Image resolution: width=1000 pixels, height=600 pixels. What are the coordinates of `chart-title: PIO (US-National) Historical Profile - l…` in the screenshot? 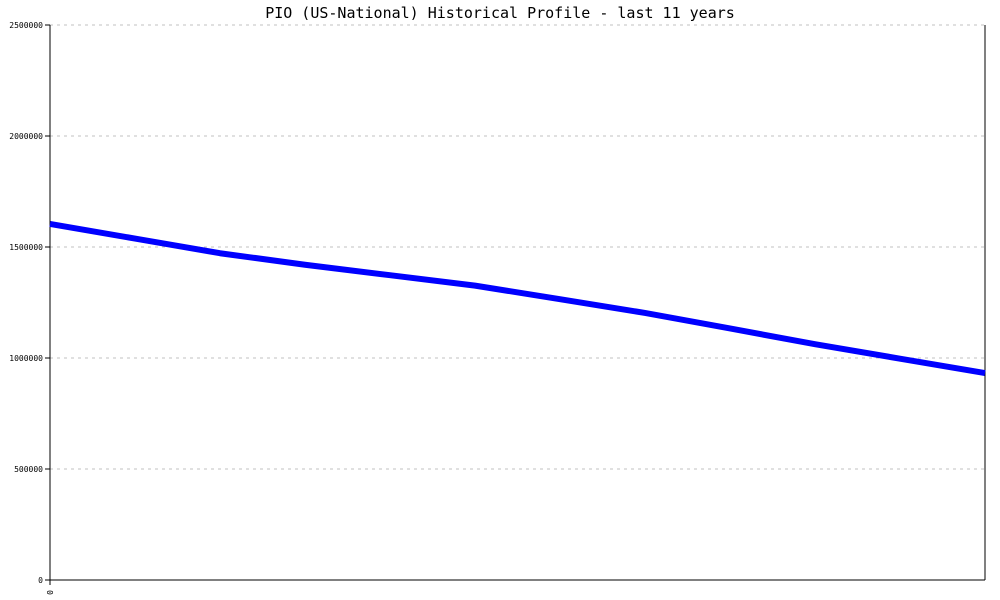 It's located at (500, 13).